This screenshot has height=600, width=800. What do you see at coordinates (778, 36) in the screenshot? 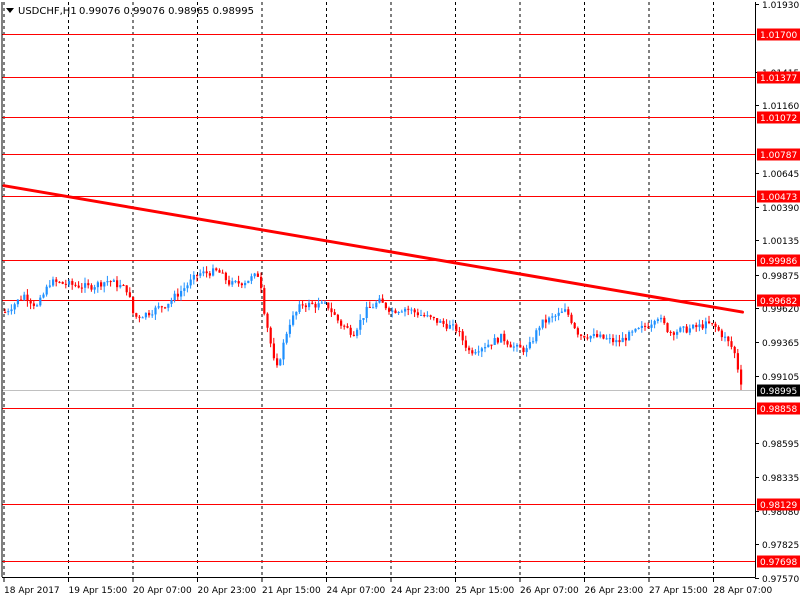
I see `level-label: 1.01700` at bounding box center [778, 36].